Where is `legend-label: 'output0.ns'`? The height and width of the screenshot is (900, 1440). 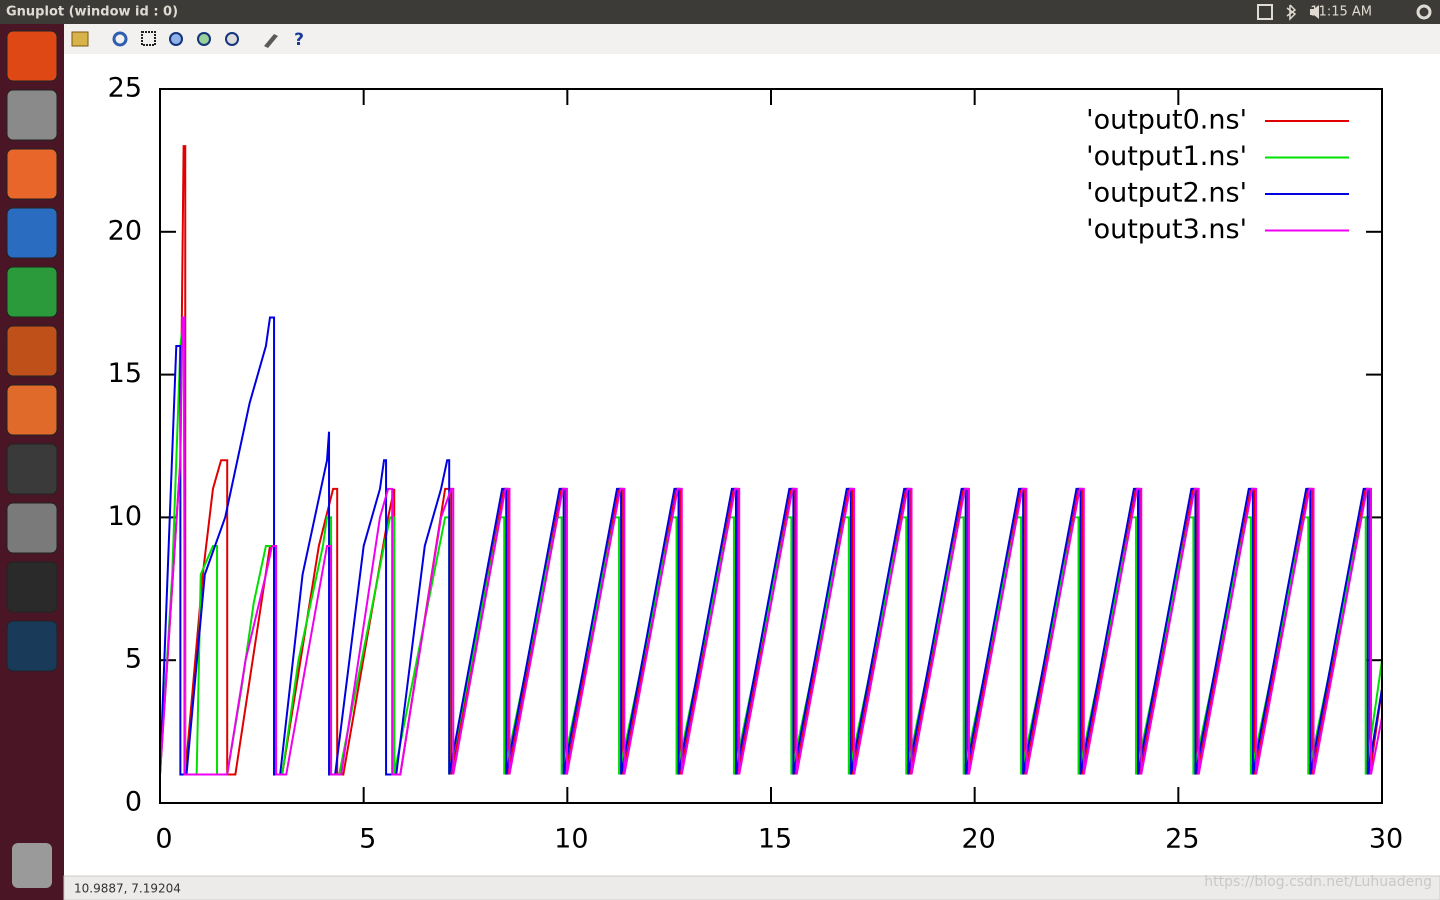 legend-label: 'output0.ns' is located at coordinates (1166, 120).